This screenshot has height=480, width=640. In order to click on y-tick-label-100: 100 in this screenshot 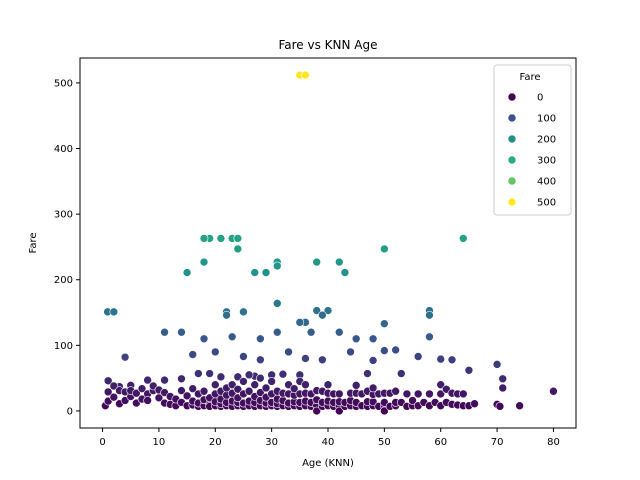, I will do `click(63, 346)`.